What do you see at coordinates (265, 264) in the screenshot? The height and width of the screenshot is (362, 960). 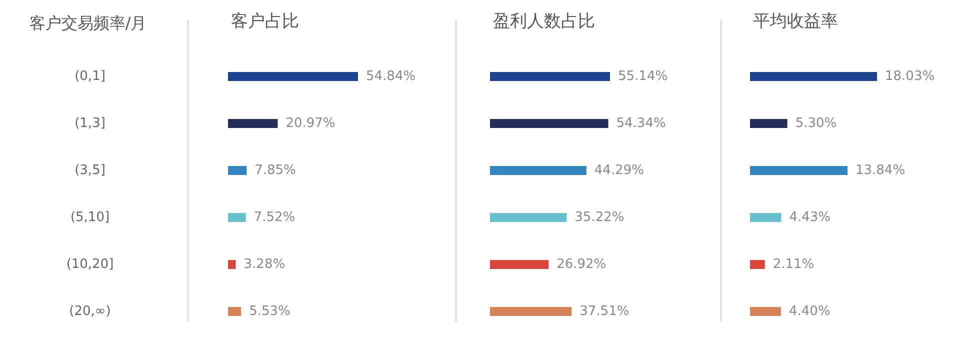 I see `data-label: 3.28%` at bounding box center [265, 264].